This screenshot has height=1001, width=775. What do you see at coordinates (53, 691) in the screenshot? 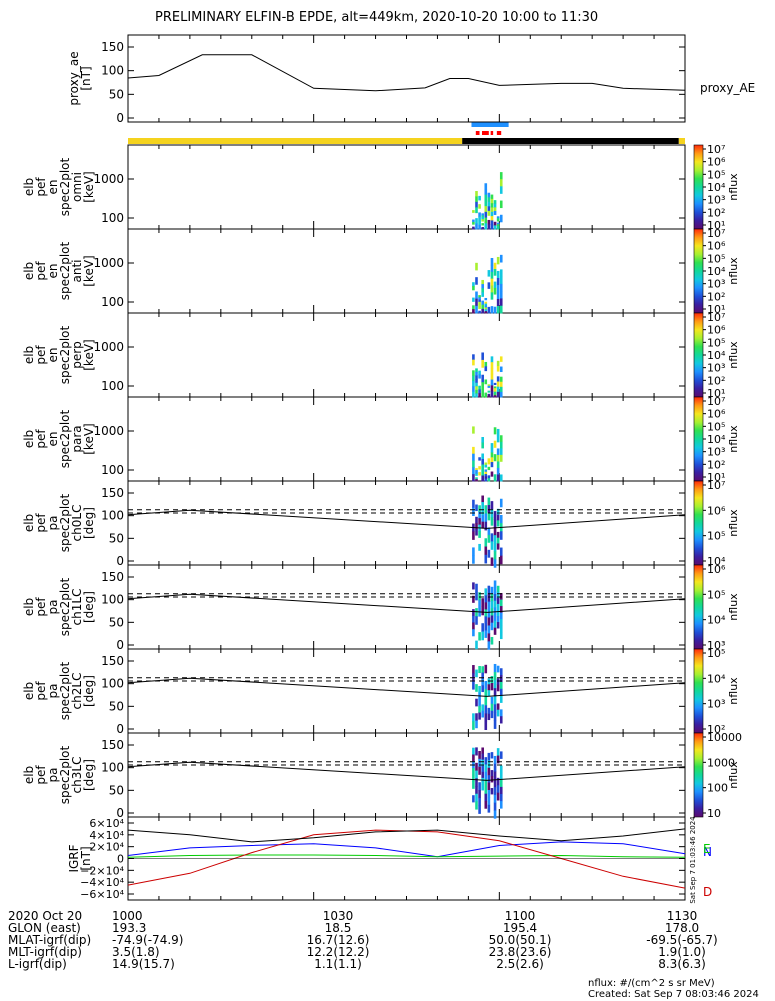
I see `ylabel-ch2LC: pa` at bounding box center [53, 691].